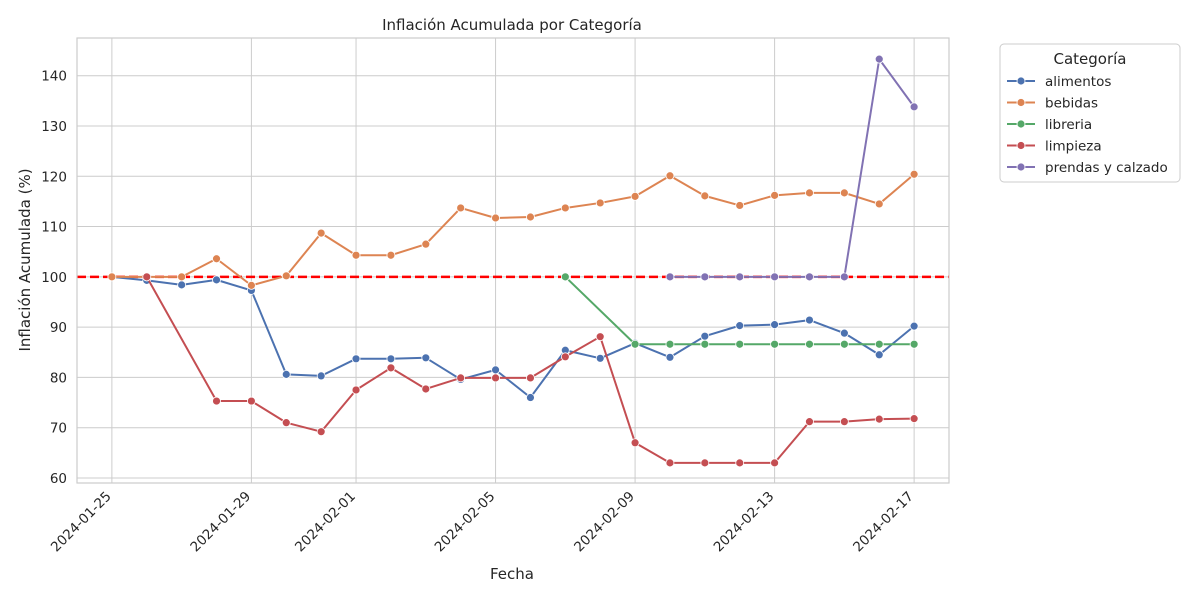  What do you see at coordinates (1071, 104) in the screenshot?
I see `legend-label: bebidas` at bounding box center [1071, 104].